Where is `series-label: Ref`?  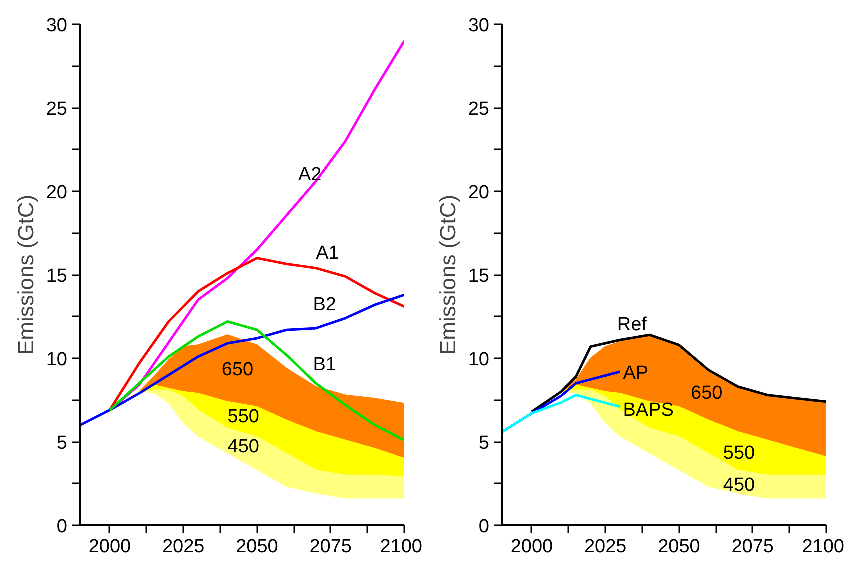 series-label: Ref is located at coordinates (632, 325).